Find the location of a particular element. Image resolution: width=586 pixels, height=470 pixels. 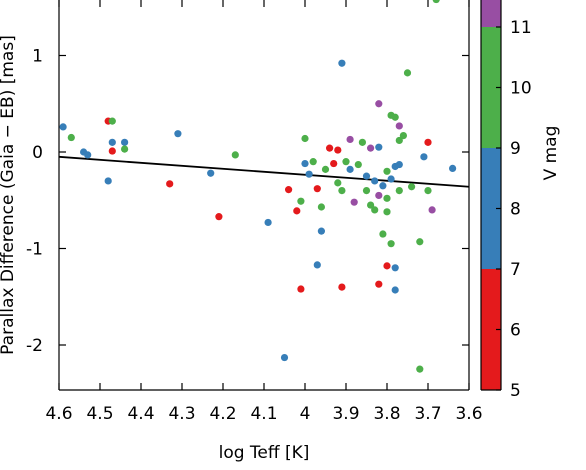

trend-line is located at coordinates (264, 171).